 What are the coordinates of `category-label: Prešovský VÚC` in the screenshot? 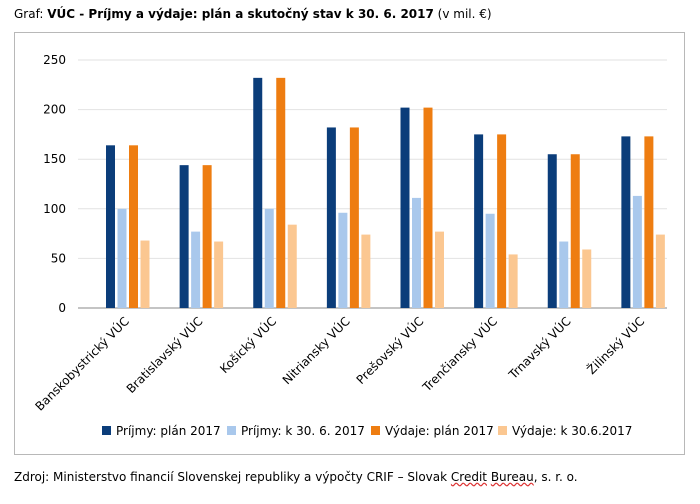 It's located at (389, 350).